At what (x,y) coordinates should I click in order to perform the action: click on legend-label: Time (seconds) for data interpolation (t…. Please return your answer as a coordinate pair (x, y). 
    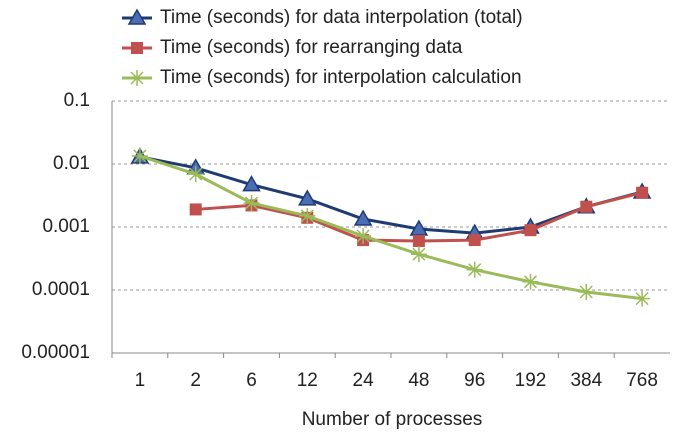
    Looking at the image, I should click on (341, 17).